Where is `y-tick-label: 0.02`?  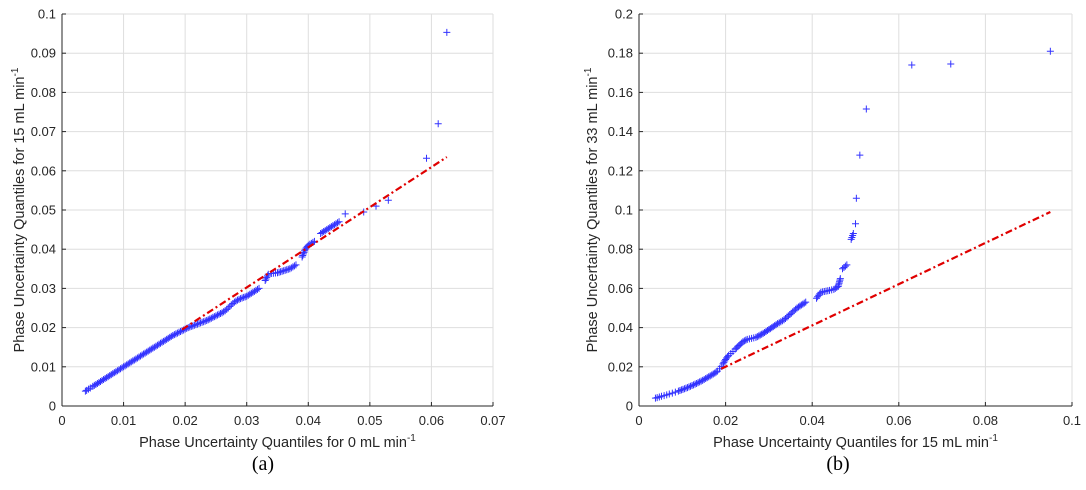 y-tick-label: 0.02 is located at coordinates (43, 327).